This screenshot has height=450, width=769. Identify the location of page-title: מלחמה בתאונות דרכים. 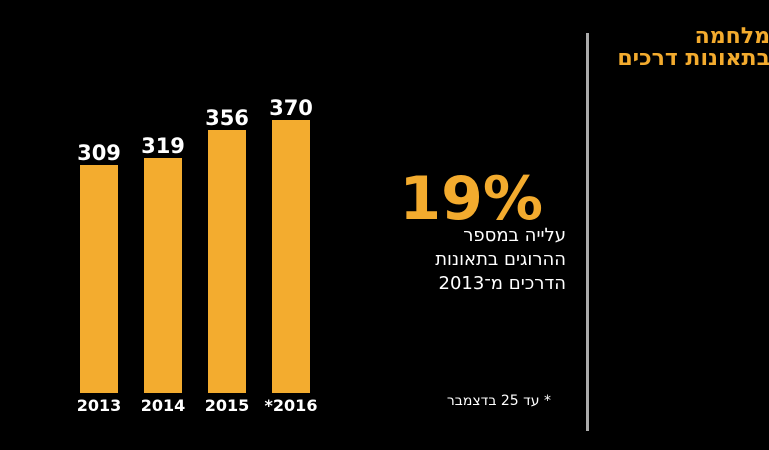
(693, 48).